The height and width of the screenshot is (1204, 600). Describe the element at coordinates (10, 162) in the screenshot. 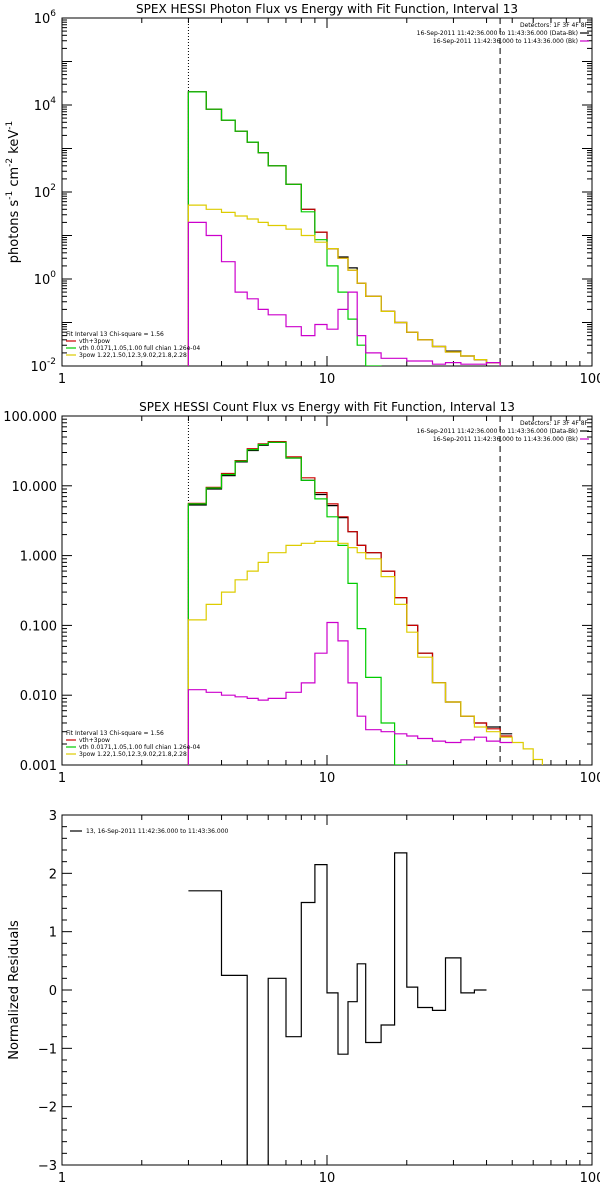

I see `y-axis-label-exponent: -2` at that location.